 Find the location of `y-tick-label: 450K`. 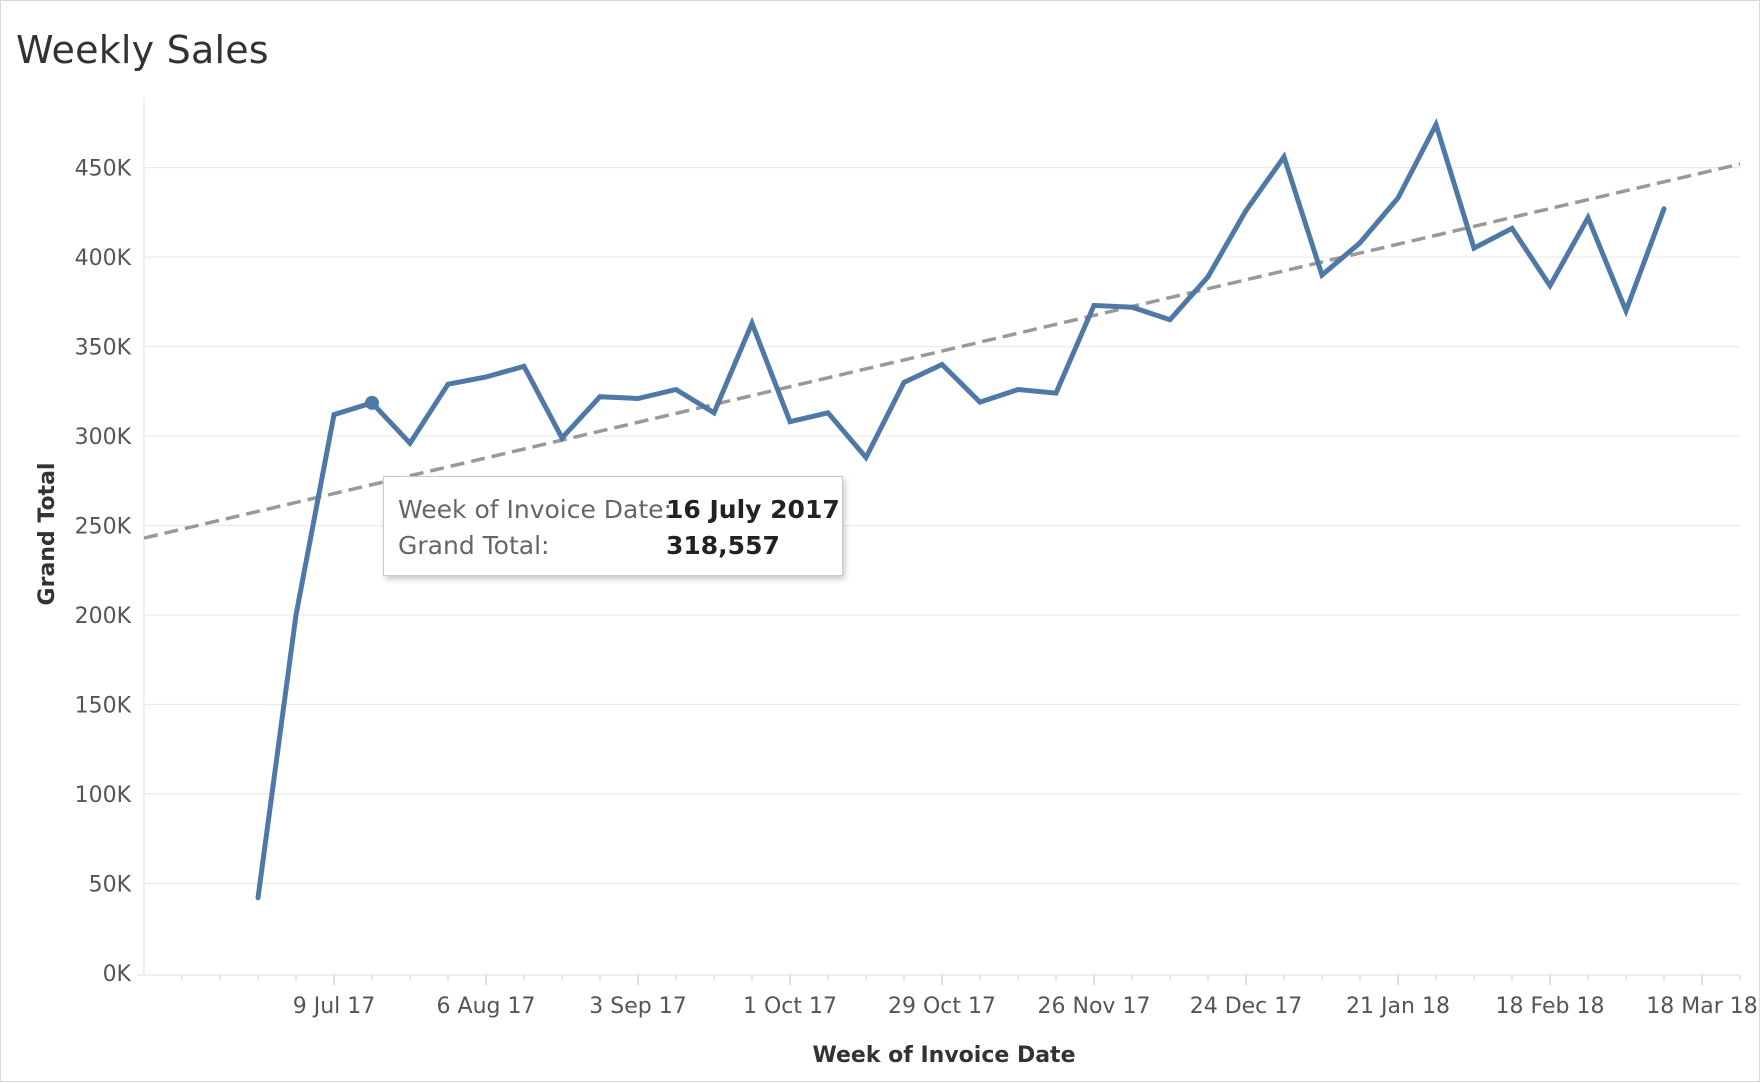

y-tick-label: 450K is located at coordinates (103, 169).